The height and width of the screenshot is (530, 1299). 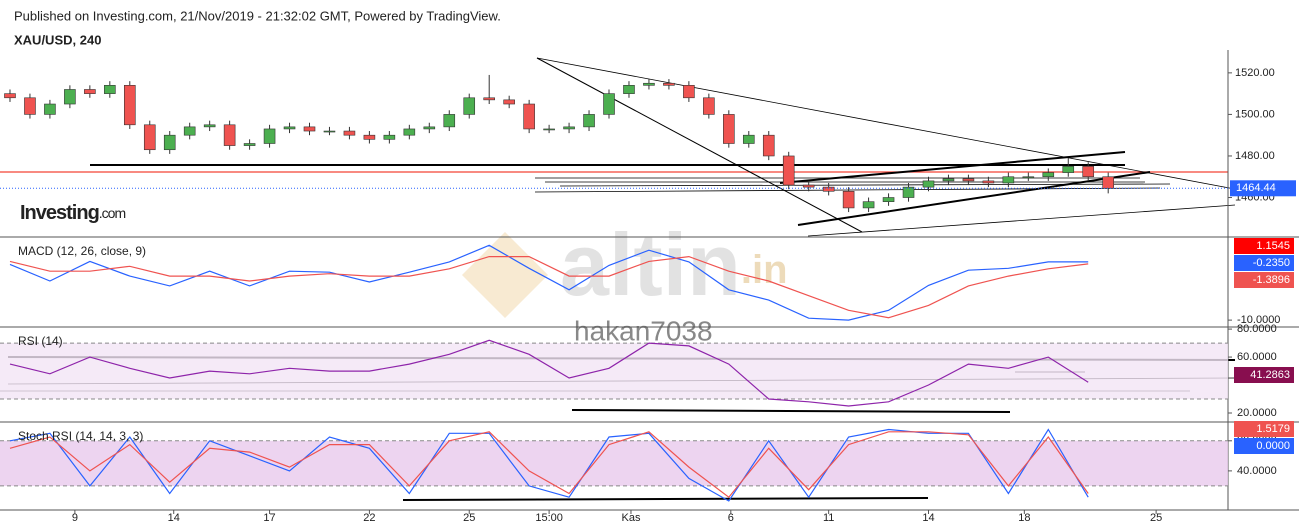 I want to click on x-tick-label: 22, so click(x=369, y=518).